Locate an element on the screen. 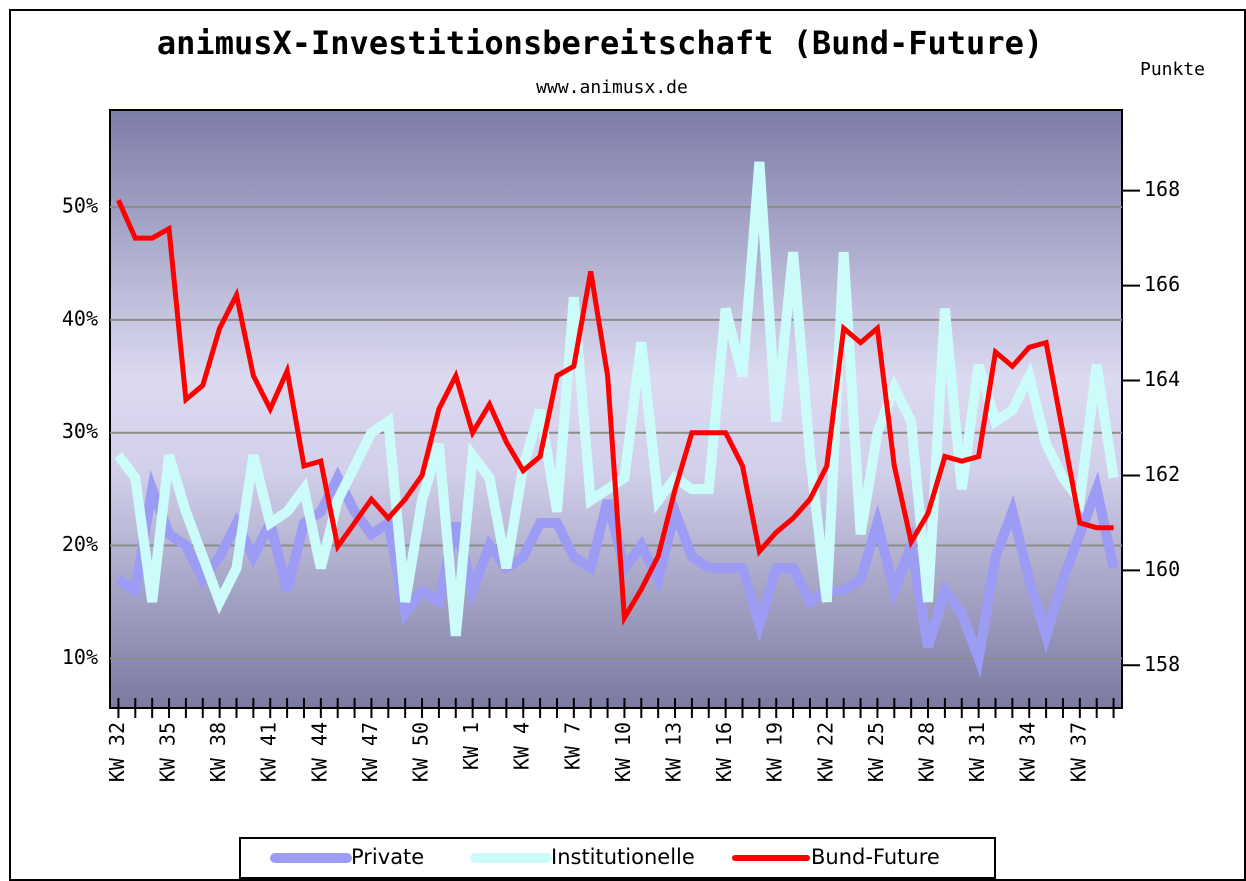 Image resolution: width=1246 pixels, height=881 pixels. y-tick-label: 20% is located at coordinates (80, 544).